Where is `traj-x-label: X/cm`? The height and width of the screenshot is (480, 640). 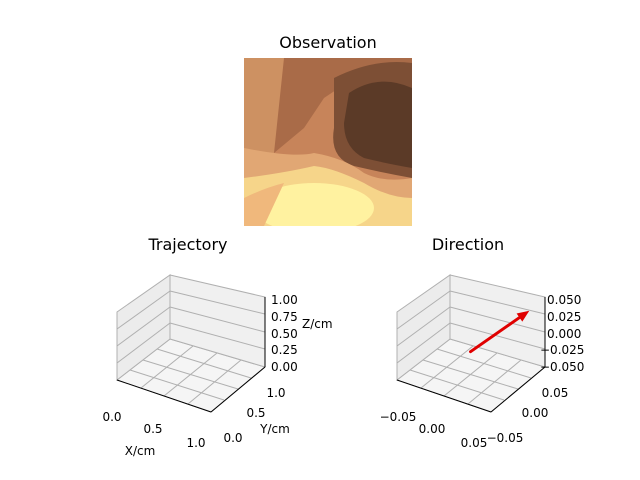
traj-x-label: X/cm is located at coordinates (140, 451).